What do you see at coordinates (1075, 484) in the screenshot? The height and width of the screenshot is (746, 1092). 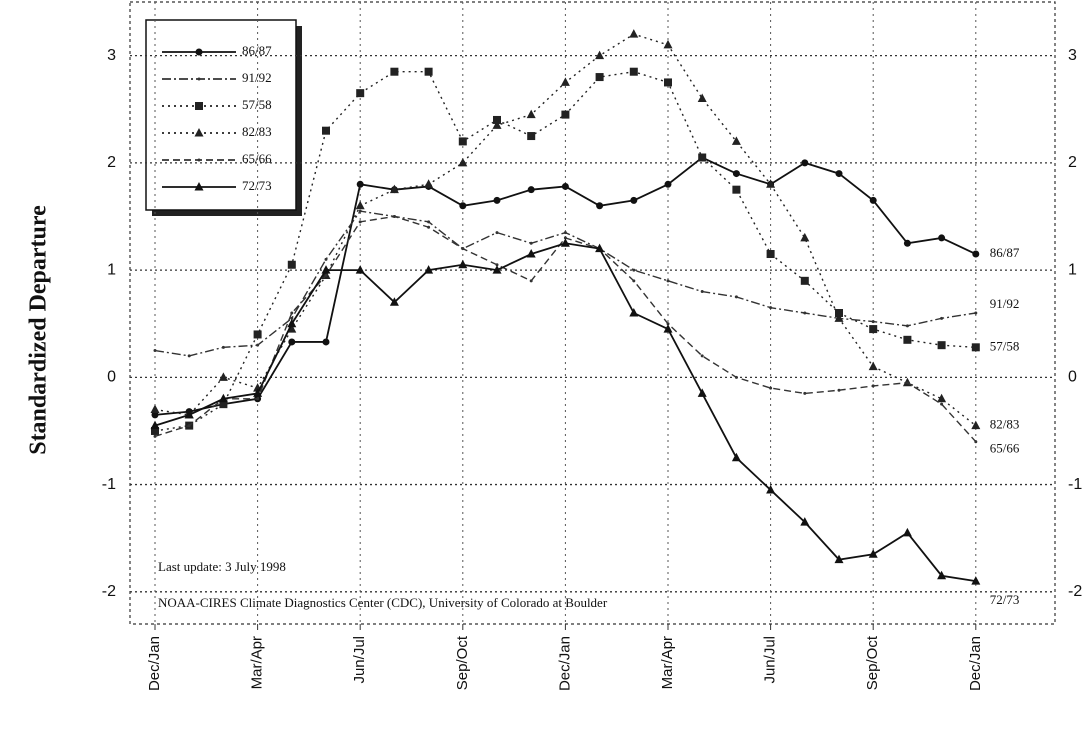 I see `y-tick-label-right: -1` at bounding box center [1075, 484].